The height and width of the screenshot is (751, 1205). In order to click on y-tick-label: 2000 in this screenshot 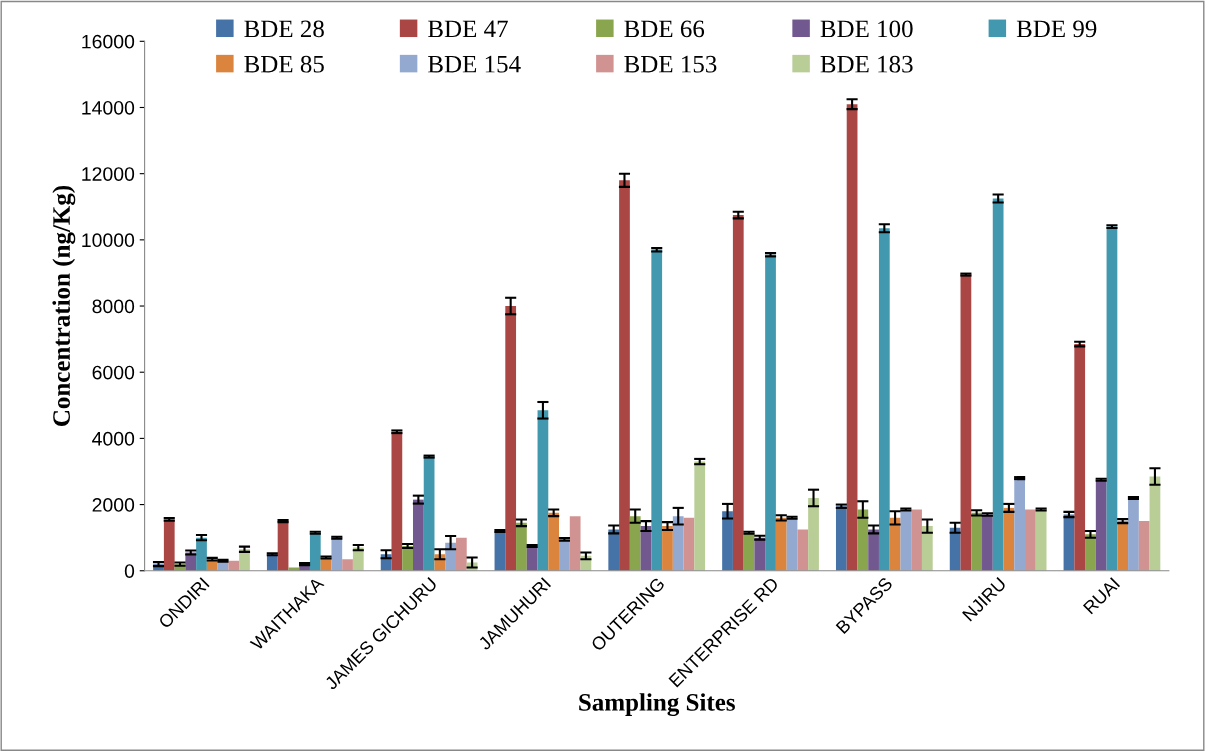, I will do `click(113, 505)`.